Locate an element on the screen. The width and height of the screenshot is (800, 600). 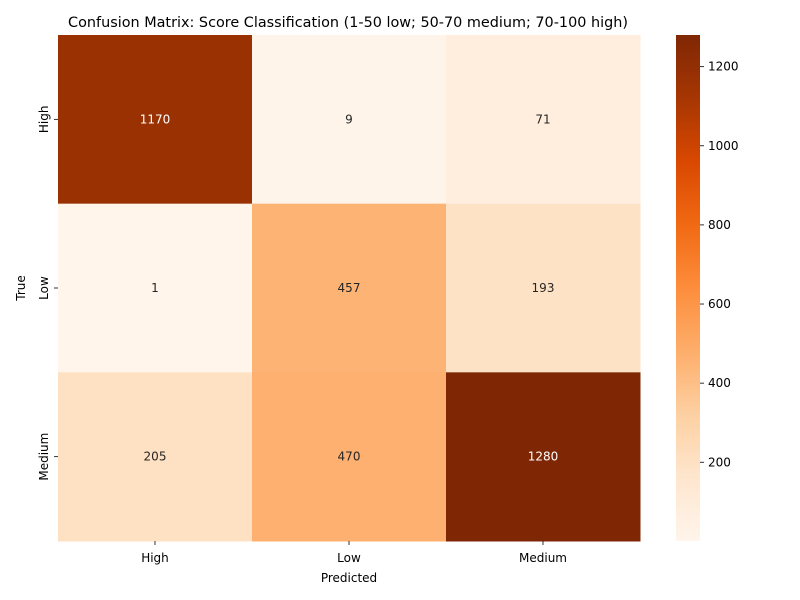
cell-value-label: 193 is located at coordinates (543, 288).